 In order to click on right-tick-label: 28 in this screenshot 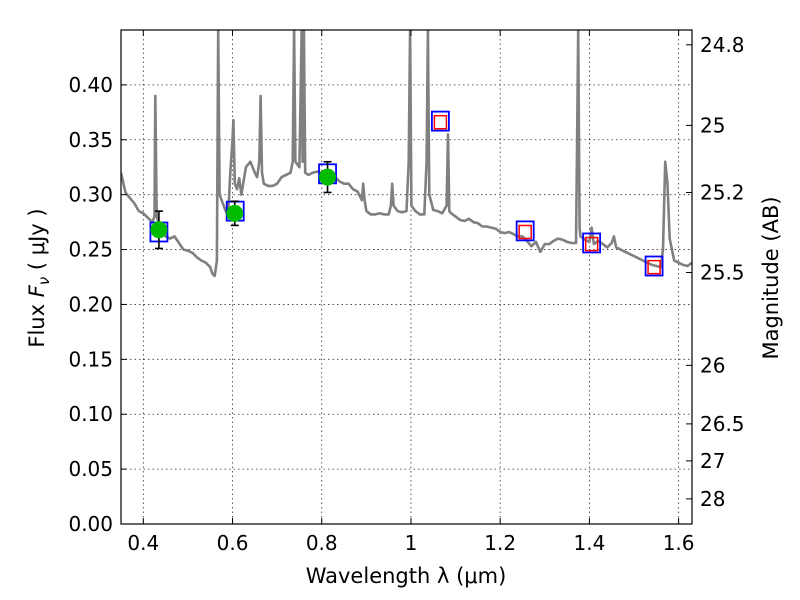, I will do `click(712, 499)`.